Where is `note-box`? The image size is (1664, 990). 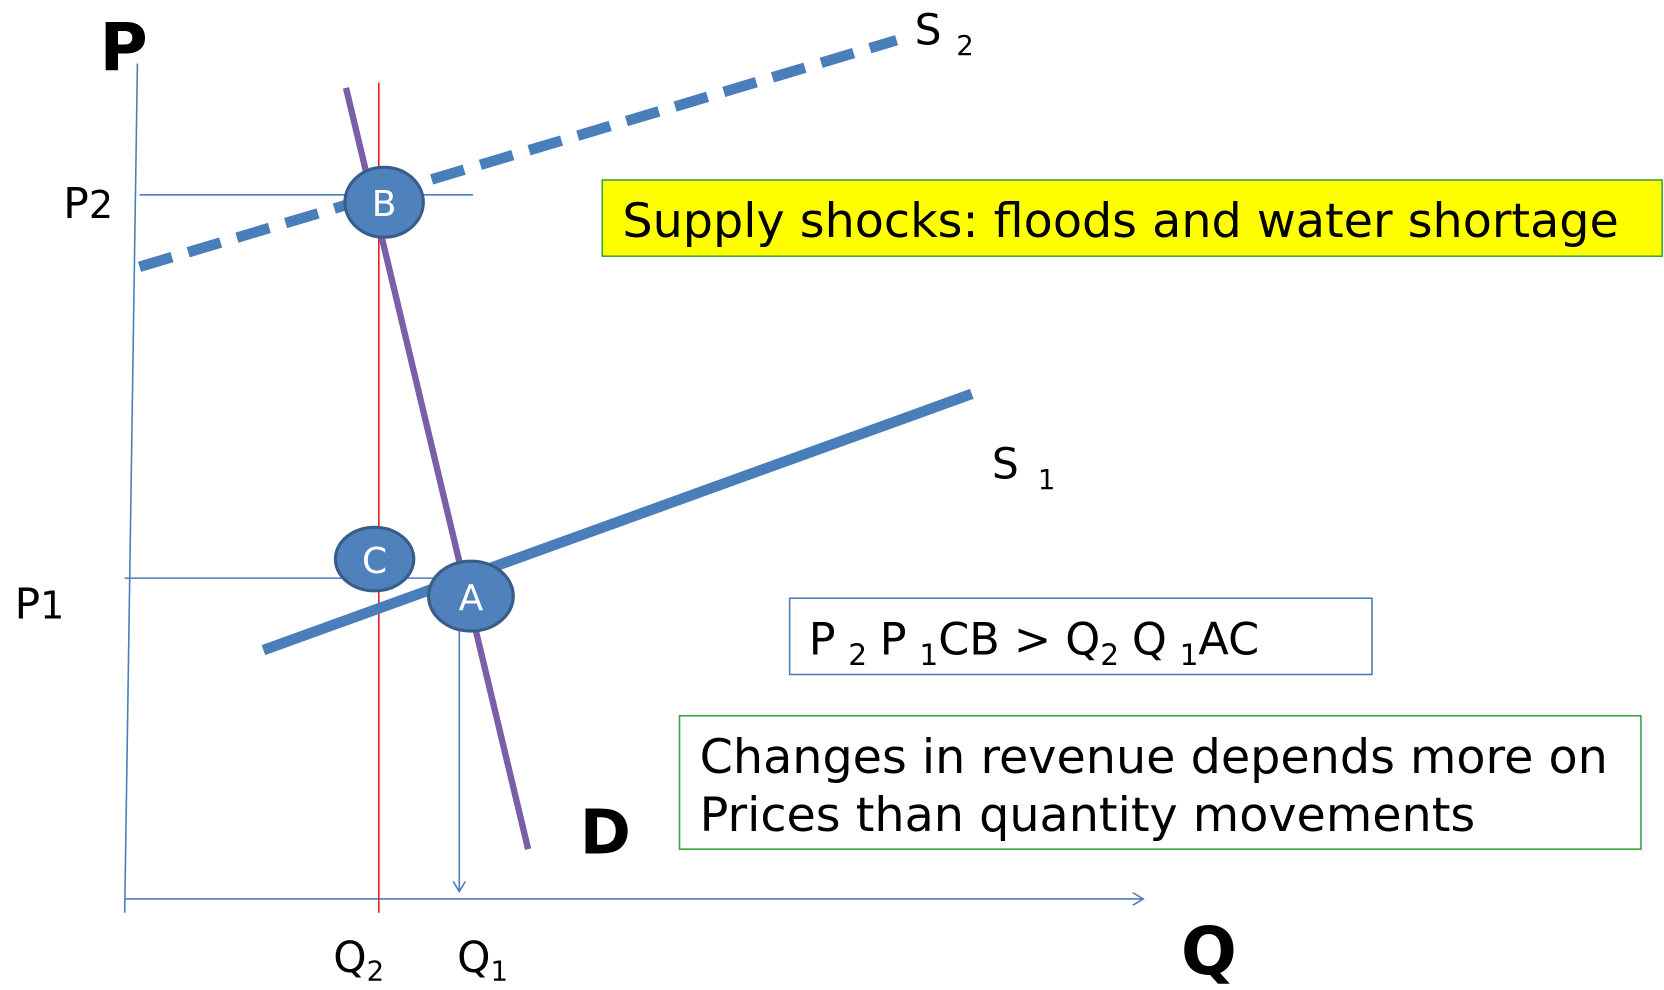
note-box is located at coordinates (1160, 782).